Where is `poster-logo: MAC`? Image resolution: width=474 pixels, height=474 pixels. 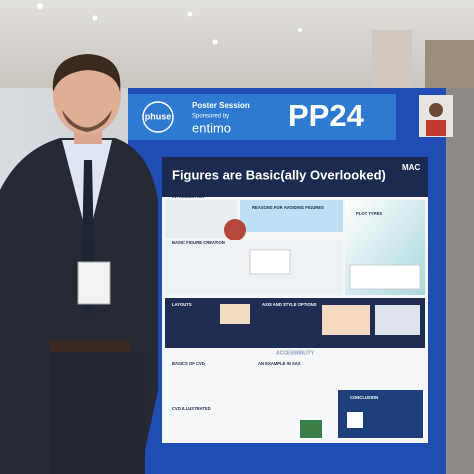 poster-logo: MAC is located at coordinates (411, 167).